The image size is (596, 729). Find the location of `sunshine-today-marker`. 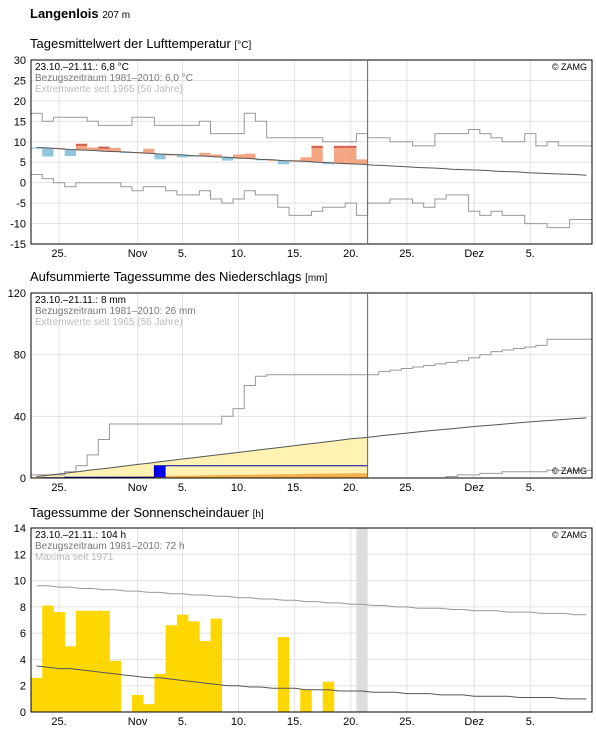

sunshine-today-marker is located at coordinates (362, 620).